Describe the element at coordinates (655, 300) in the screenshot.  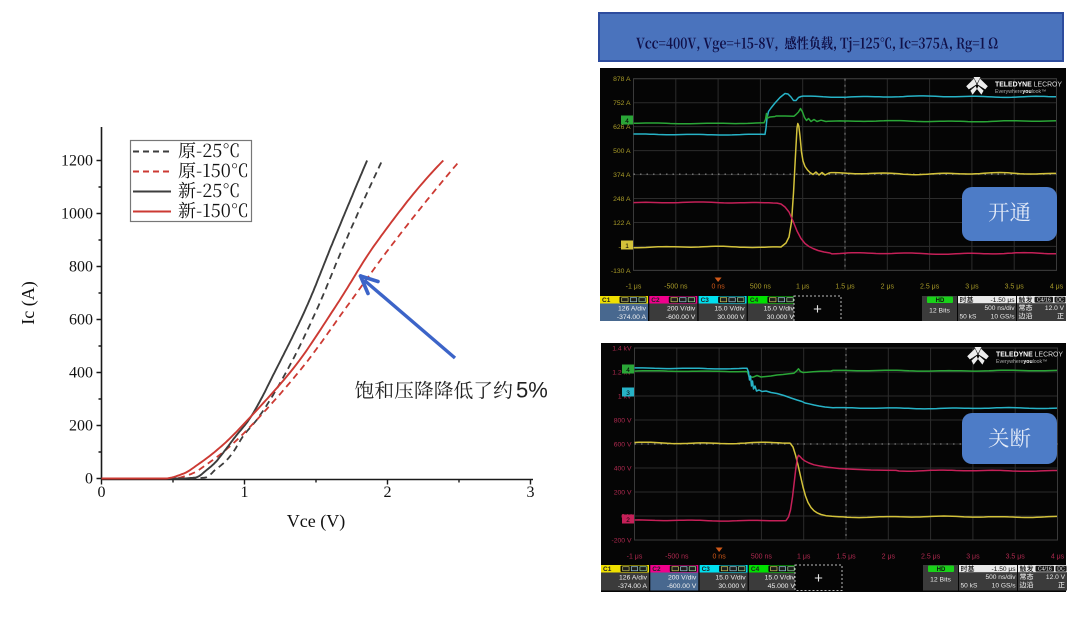
I see `svg-text: C2` at that location.